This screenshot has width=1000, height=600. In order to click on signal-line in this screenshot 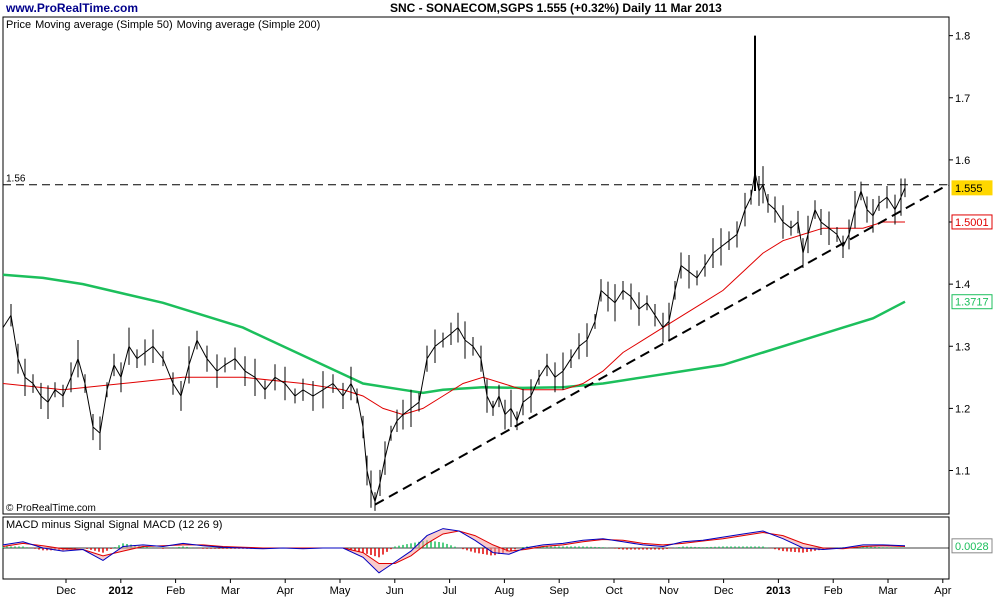, I will do `click(454, 547)`.